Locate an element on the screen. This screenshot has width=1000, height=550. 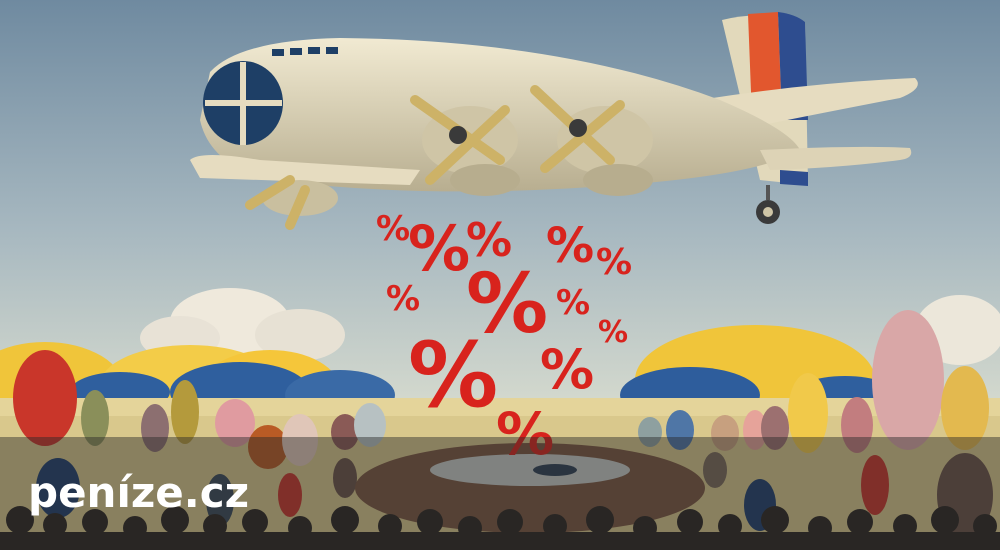
clouds is located at coordinates (570, 326).